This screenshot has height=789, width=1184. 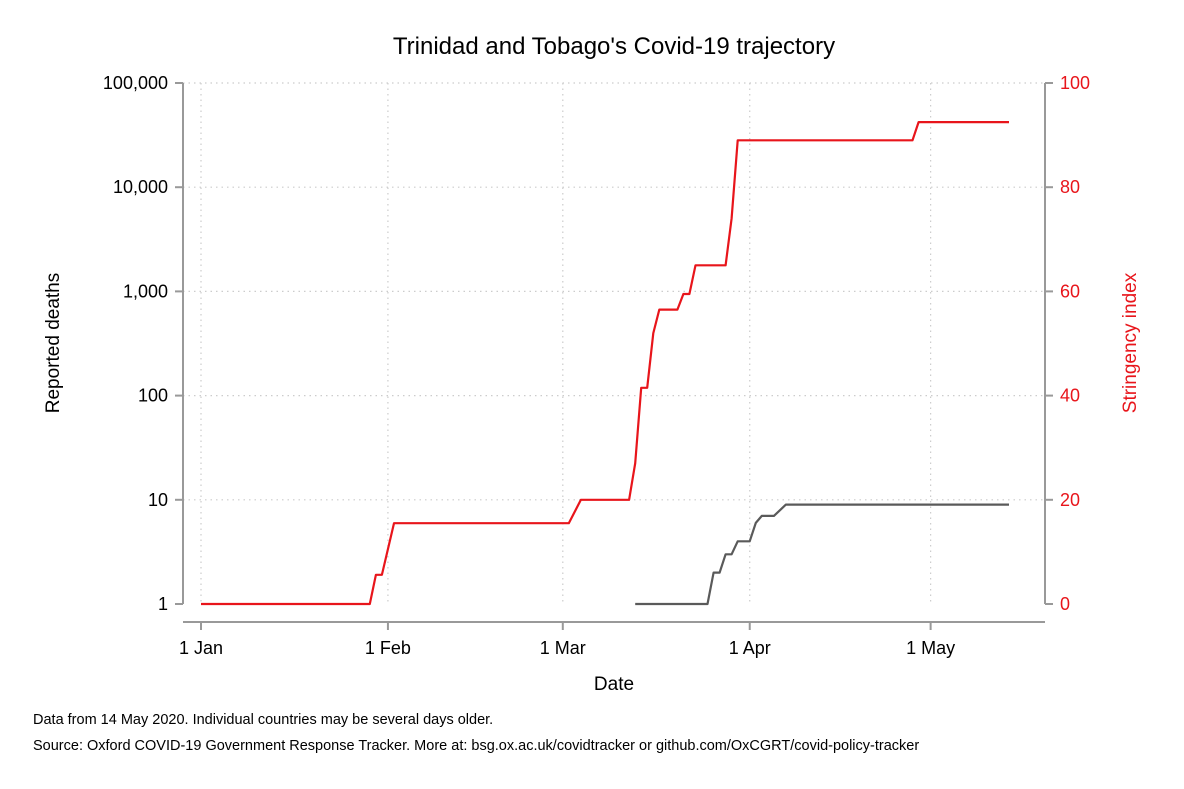 What do you see at coordinates (563, 648) in the screenshot?
I see `x-tick-label: 1 Mar` at bounding box center [563, 648].